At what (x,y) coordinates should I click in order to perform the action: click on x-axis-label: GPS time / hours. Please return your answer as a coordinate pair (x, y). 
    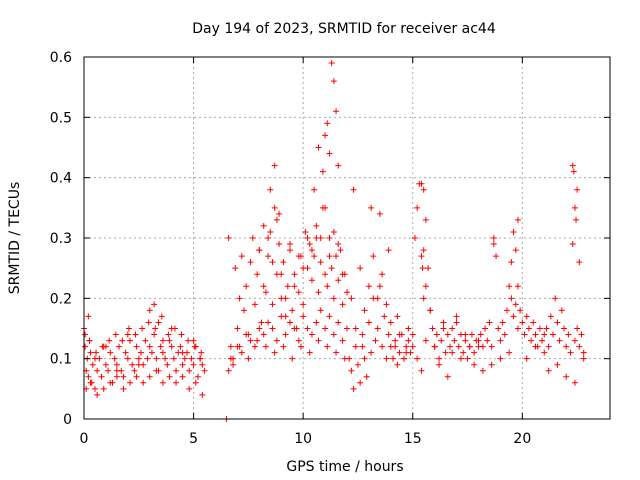
    Looking at the image, I should click on (344, 467).